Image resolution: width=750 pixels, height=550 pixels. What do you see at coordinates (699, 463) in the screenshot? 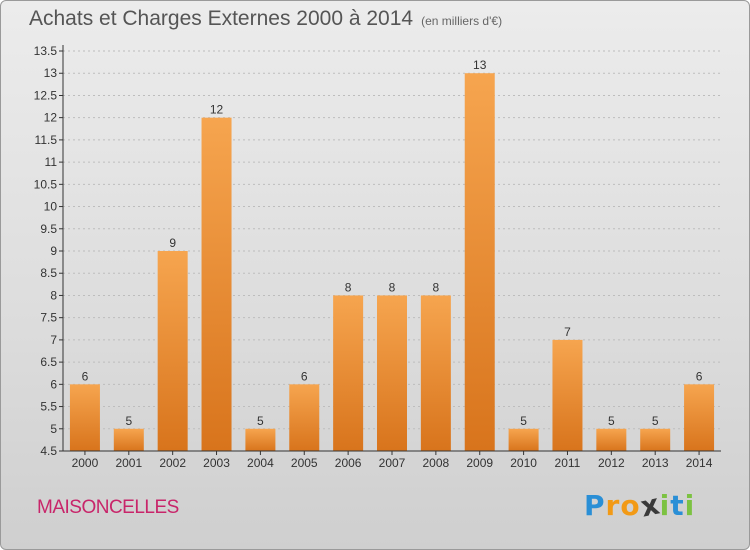
I see `x-tick-label-2014: 2014` at bounding box center [699, 463].